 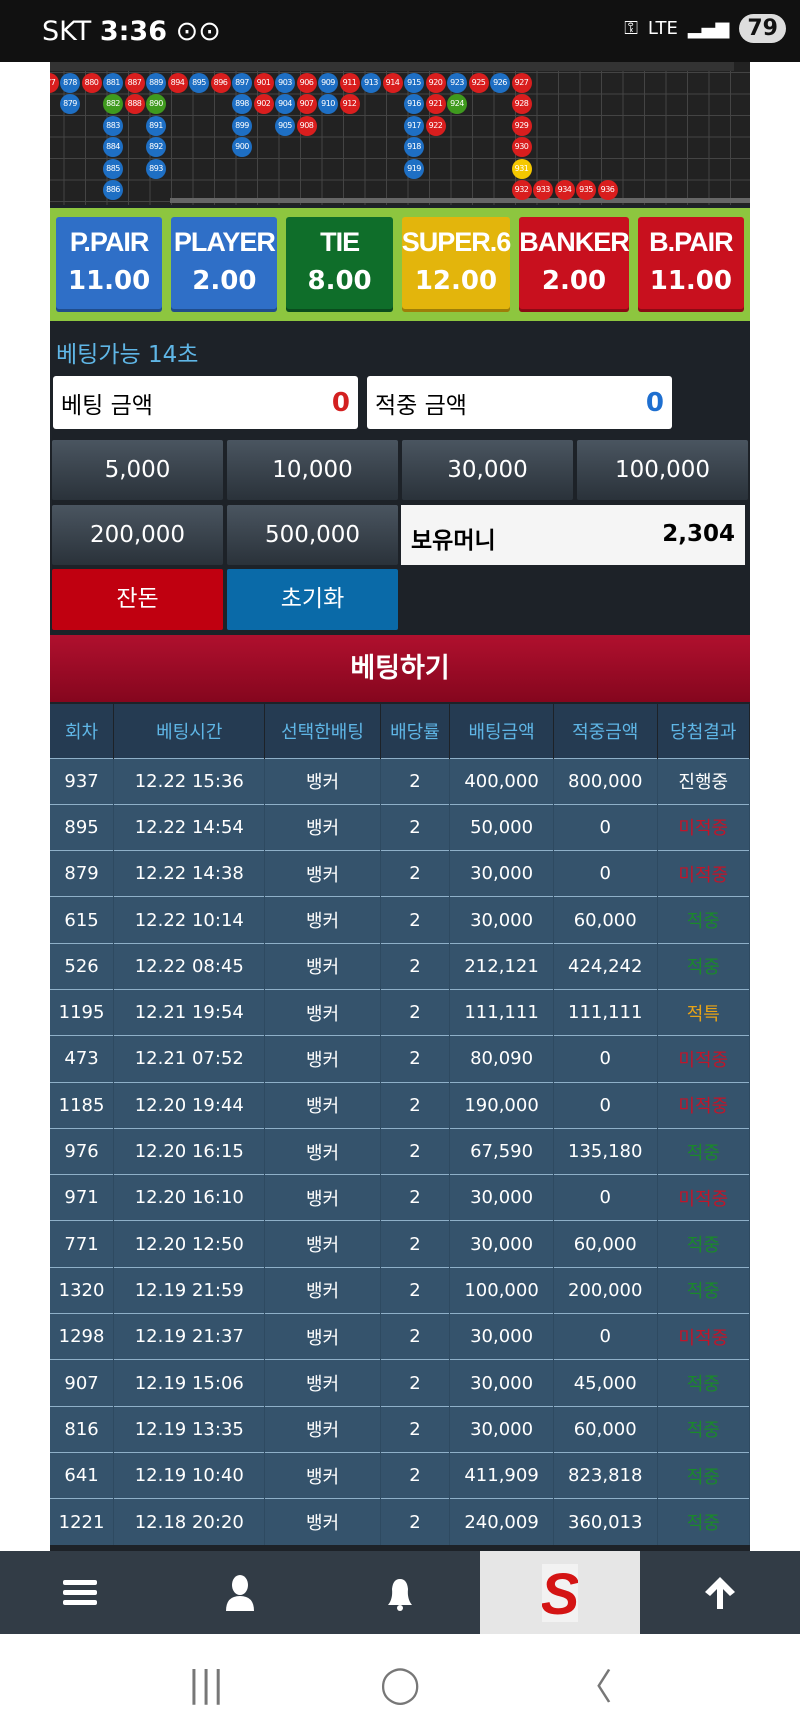 I want to click on scroll-top-button, so click(x=720, y=1592).